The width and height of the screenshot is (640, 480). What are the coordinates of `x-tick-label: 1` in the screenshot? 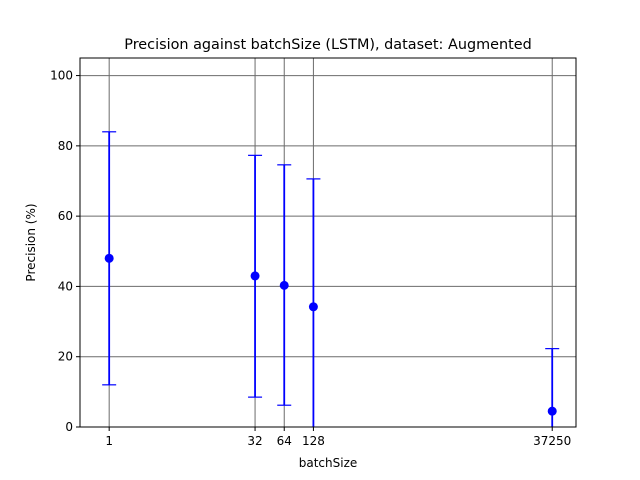 It's located at (109, 441).